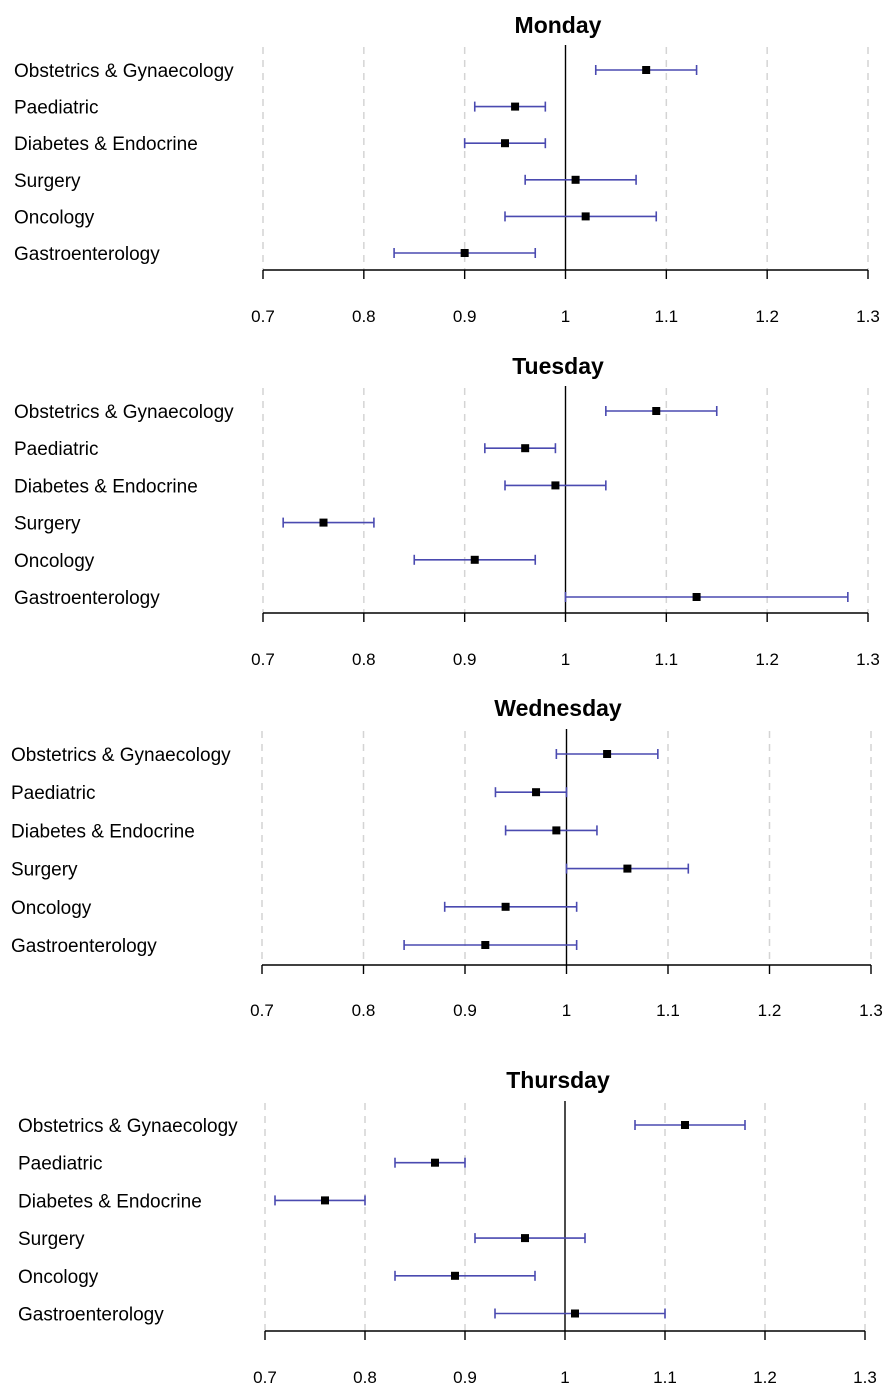 Image resolution: width=883 pixels, height=1387 pixels. What do you see at coordinates (558, 25) in the screenshot?
I see `panel-title: Monday` at bounding box center [558, 25].